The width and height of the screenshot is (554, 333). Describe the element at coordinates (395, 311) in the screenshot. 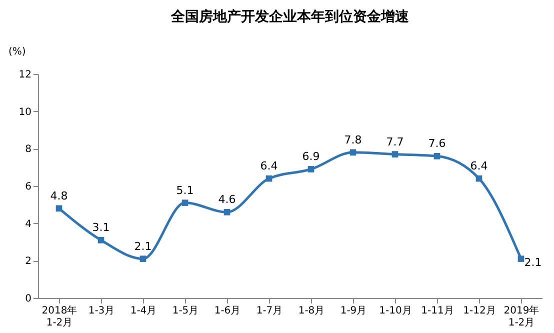

I see `x-tick-label: 1-10月` at that location.